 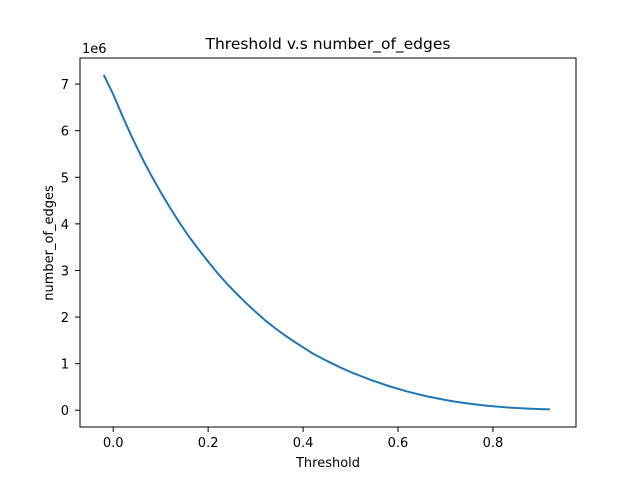 What do you see at coordinates (65, 318) in the screenshot?
I see `y-tick-label: 2` at bounding box center [65, 318].